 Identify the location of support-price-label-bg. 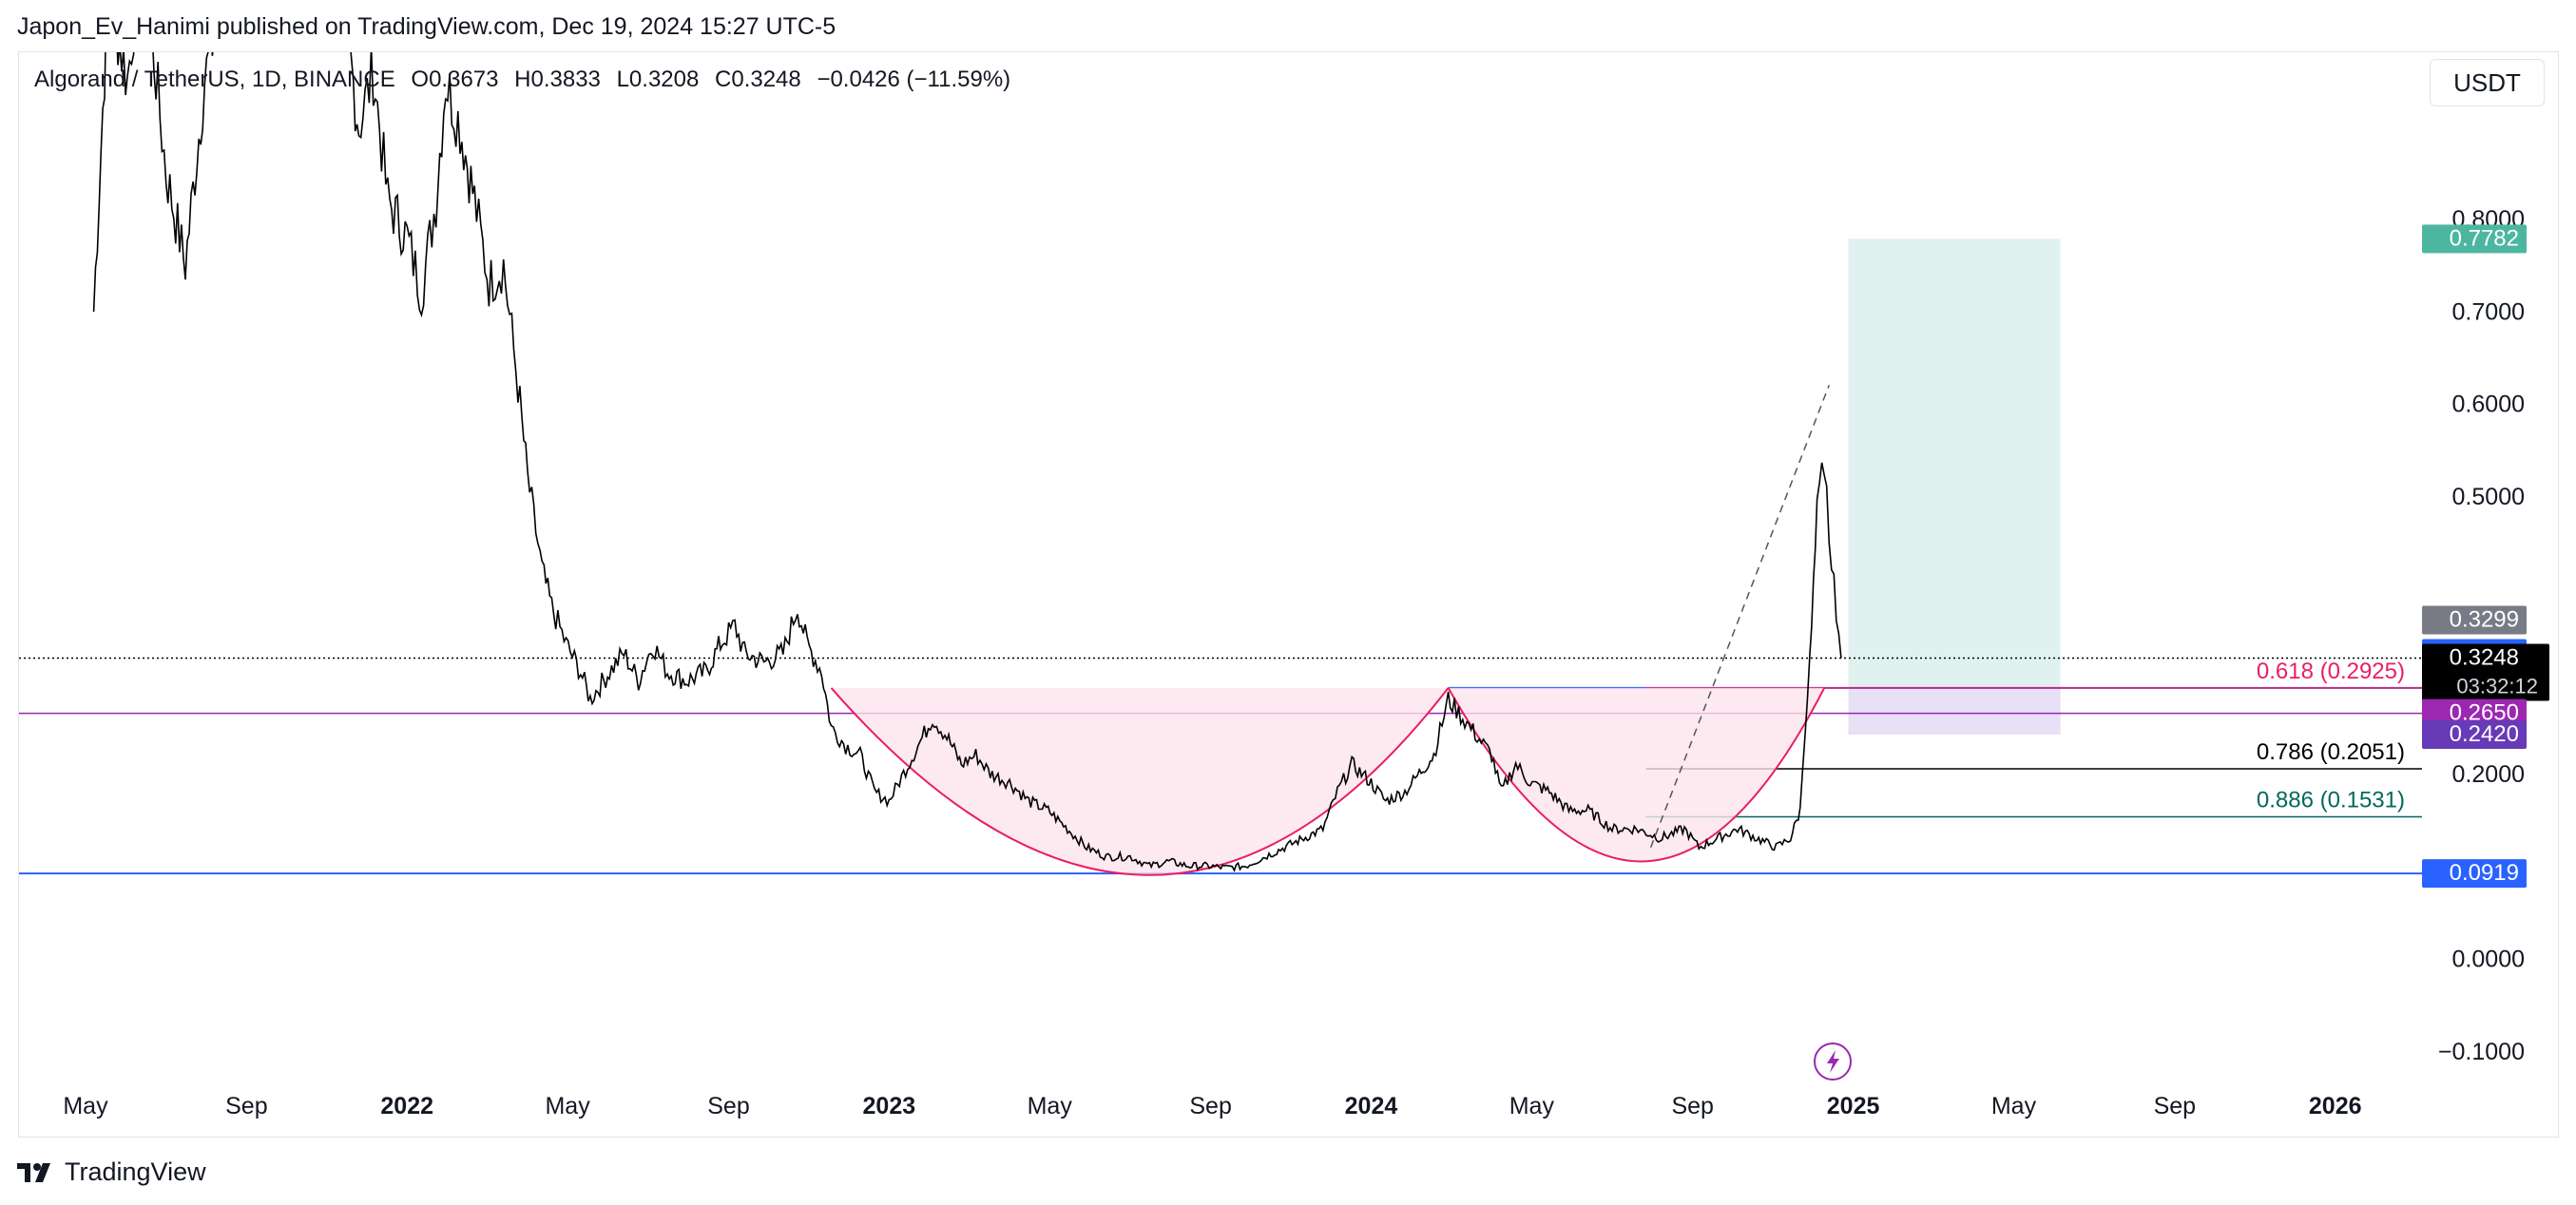
(2475, 874).